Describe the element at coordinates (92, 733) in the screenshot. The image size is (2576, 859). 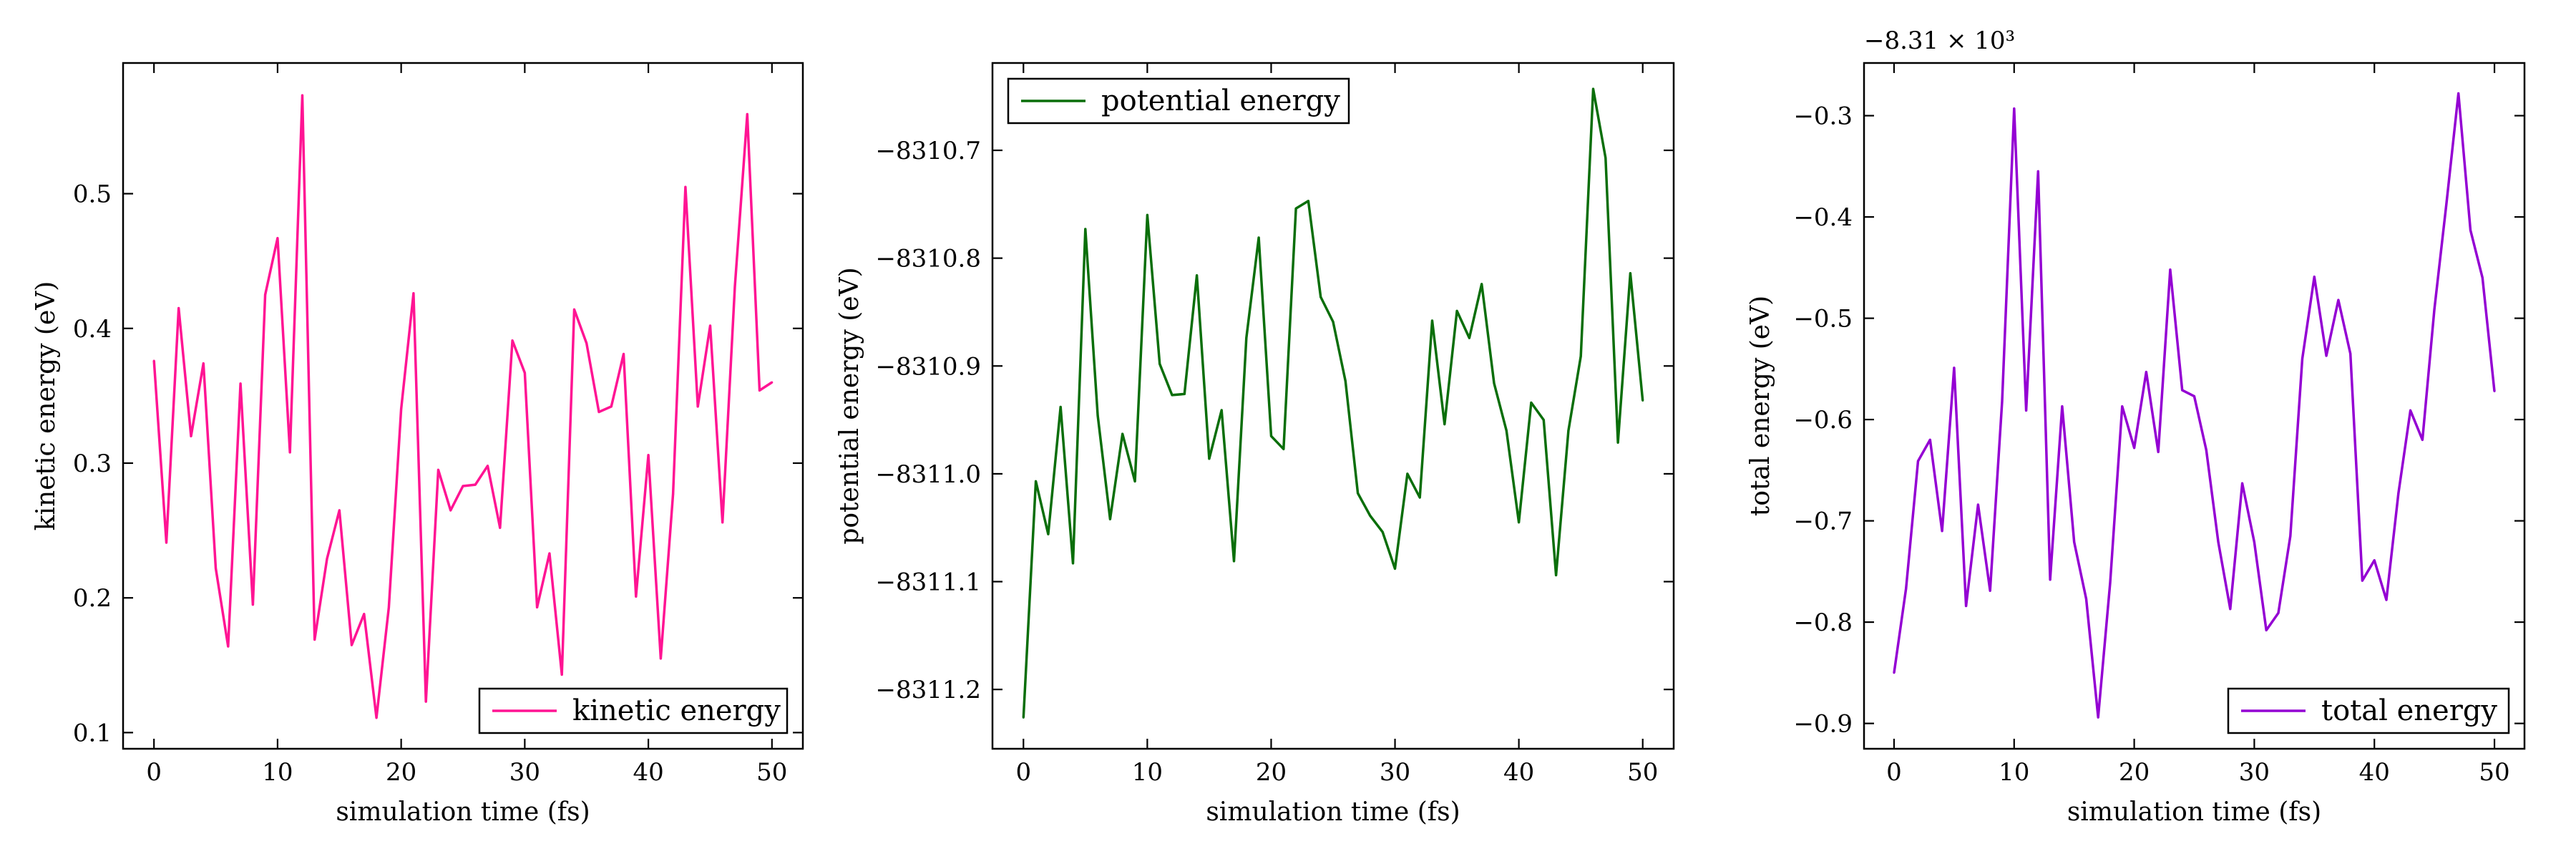
I see `y-tick-label: 0.1` at that location.